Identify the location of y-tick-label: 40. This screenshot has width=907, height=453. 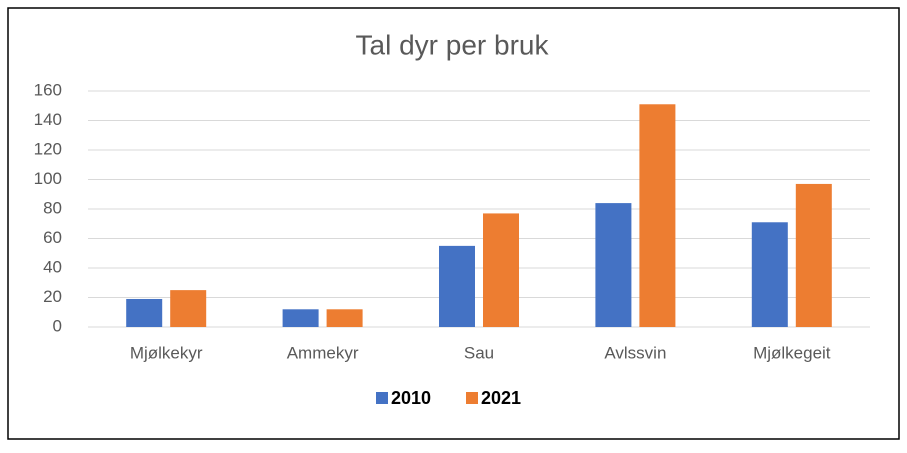
(52, 266).